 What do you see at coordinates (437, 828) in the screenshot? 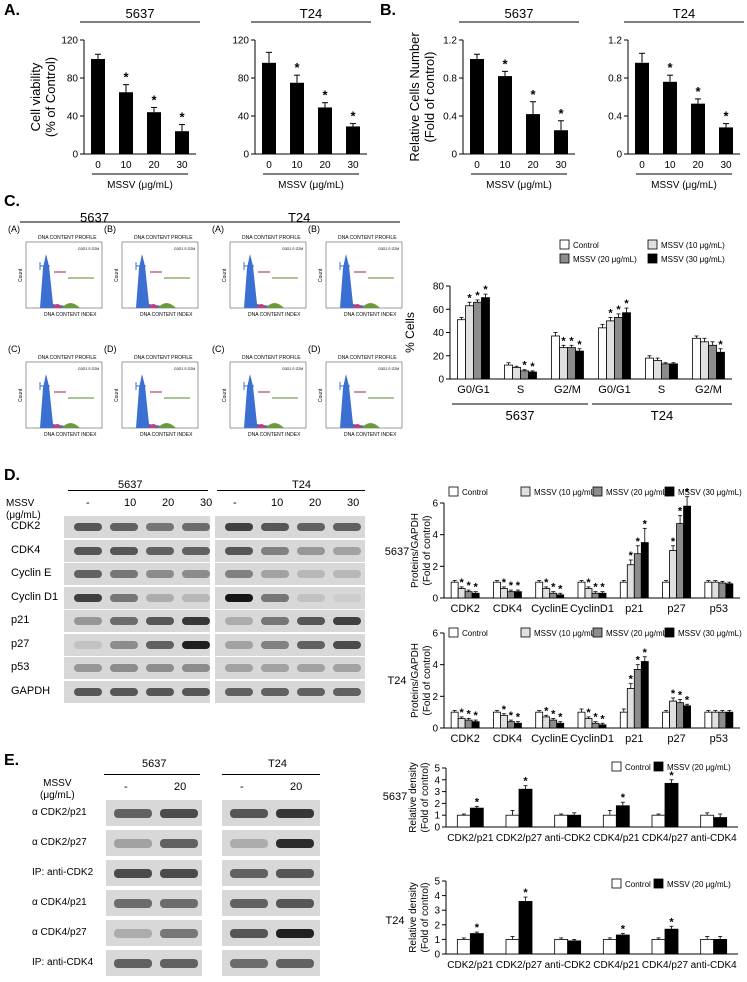
I see `y-tick-label: 0` at bounding box center [437, 828].